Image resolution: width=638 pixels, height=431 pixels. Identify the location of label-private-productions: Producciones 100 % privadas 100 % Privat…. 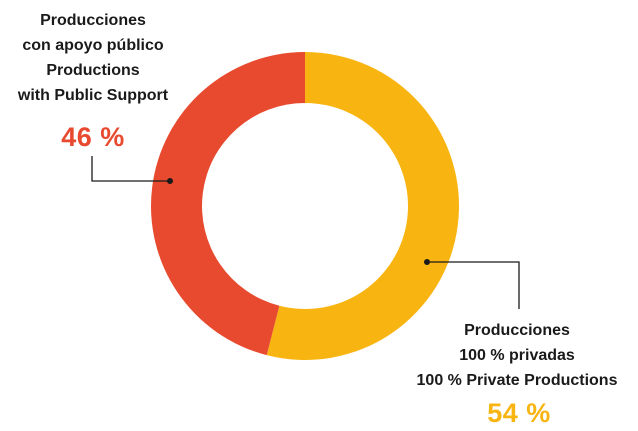
(517, 355).